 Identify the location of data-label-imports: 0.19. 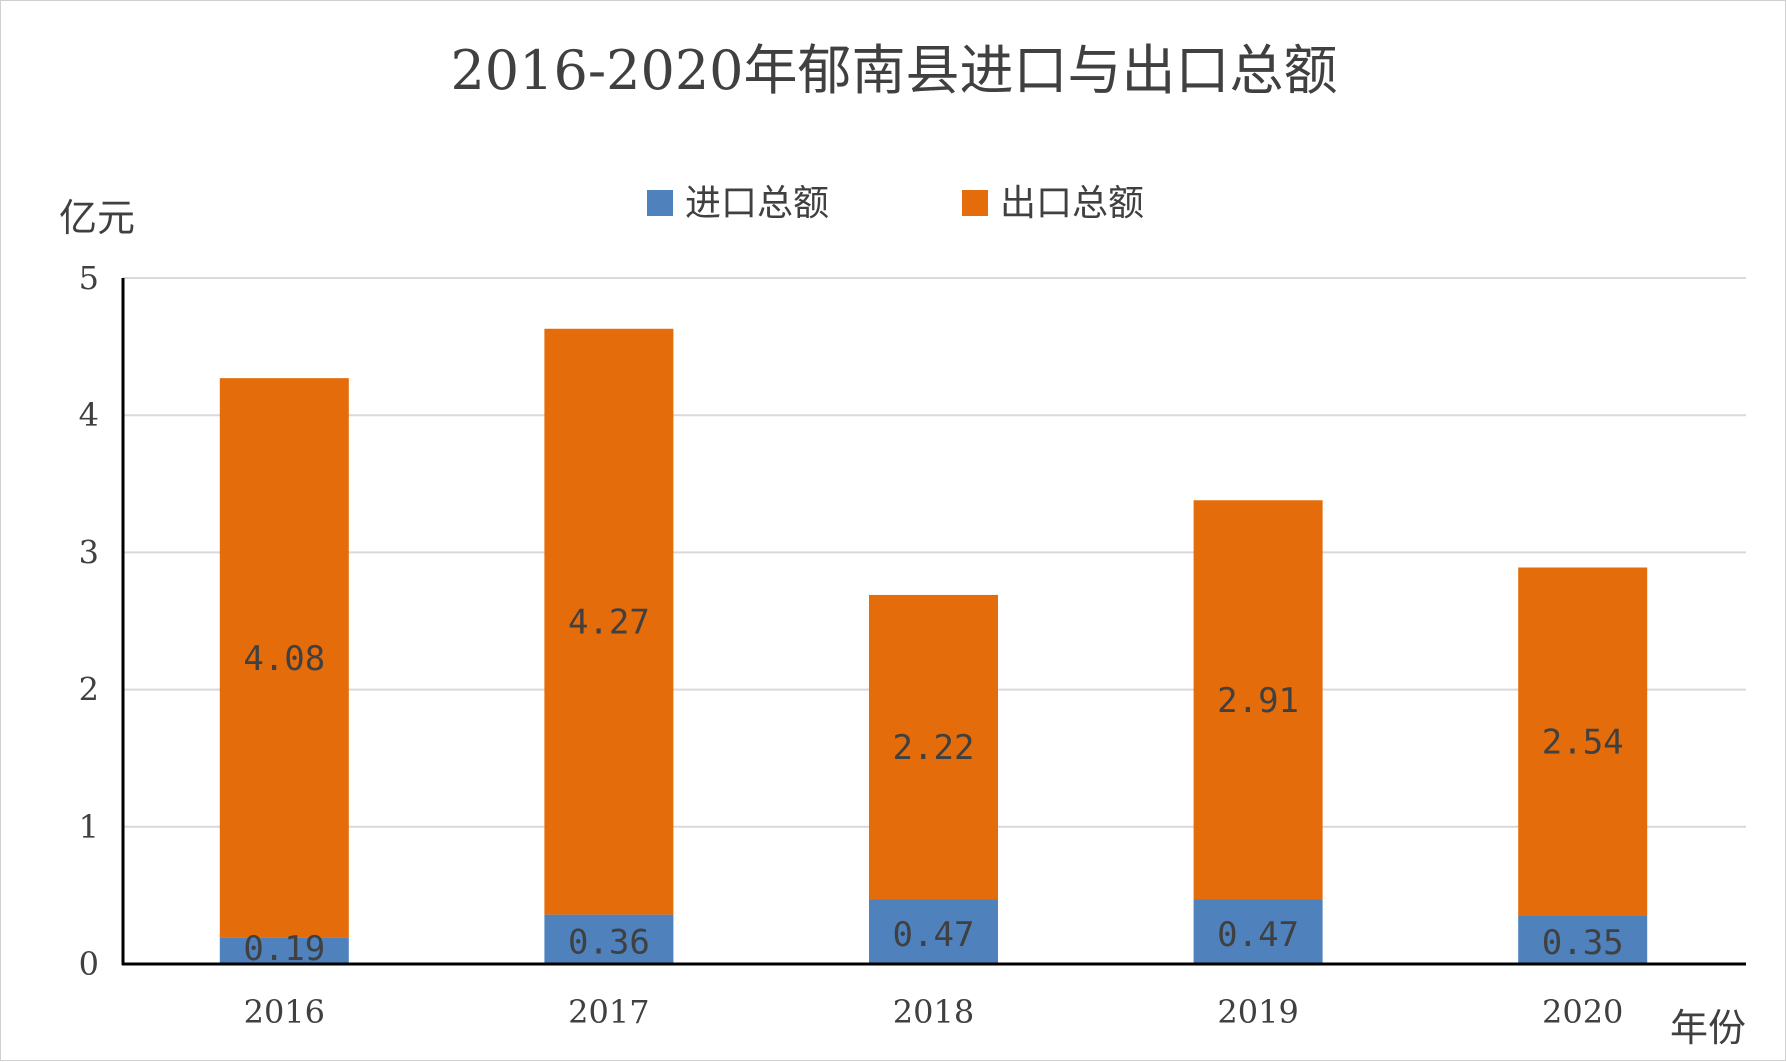
(284, 949).